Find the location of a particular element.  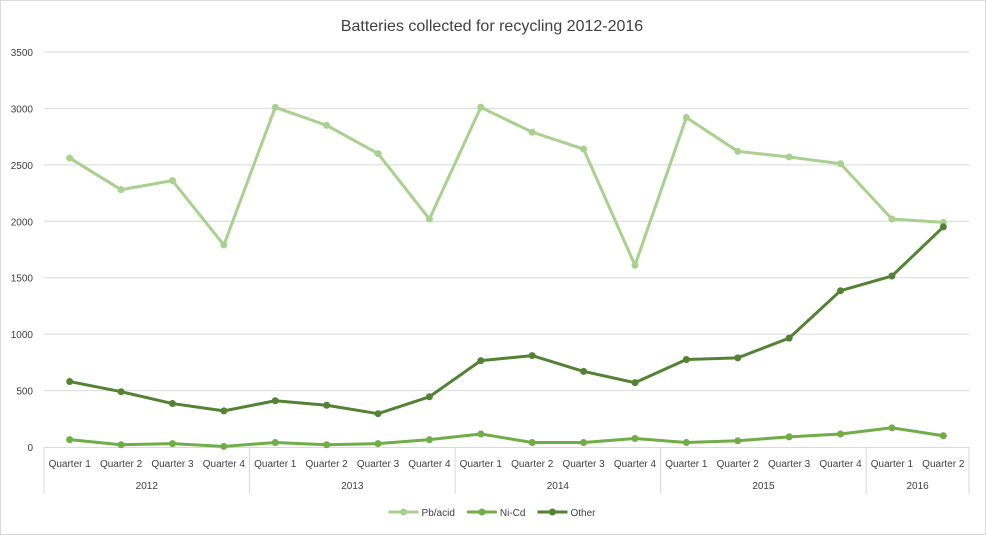

y-tick-label: 1000 is located at coordinates (22, 335).